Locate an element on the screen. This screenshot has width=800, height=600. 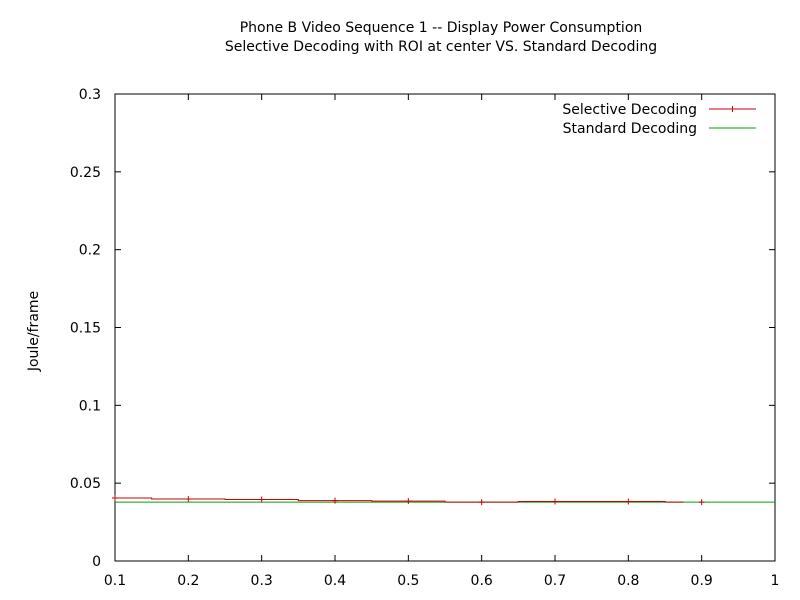
legend-label-selective-decoding: Selective Decoding is located at coordinates (629, 110).